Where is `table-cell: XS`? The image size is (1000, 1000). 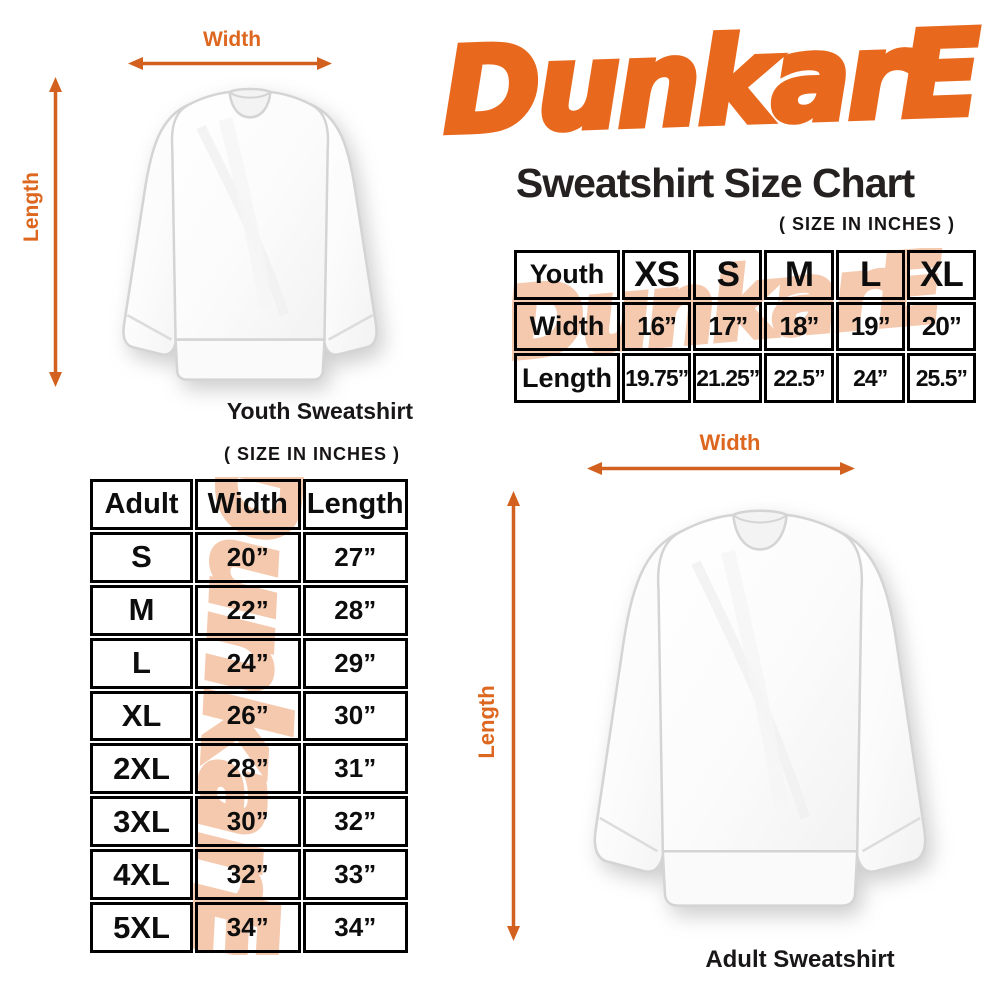
table-cell: XS is located at coordinates (657, 275).